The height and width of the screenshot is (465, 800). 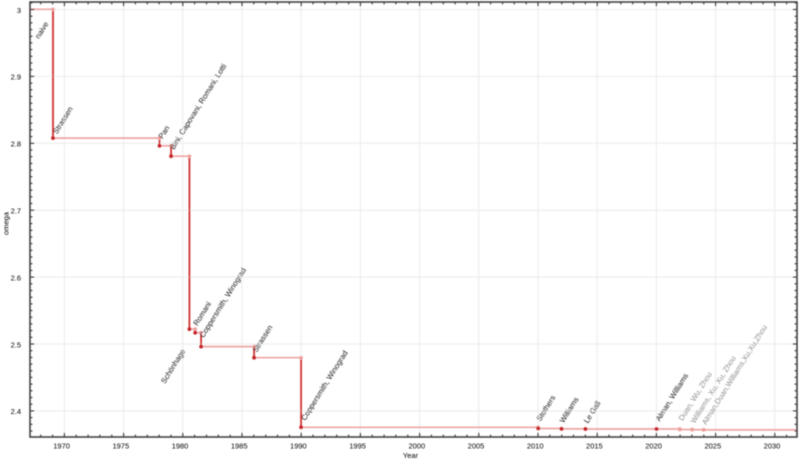 What do you see at coordinates (16, 77) in the screenshot?
I see `svg-text: 2.9` at bounding box center [16, 77].